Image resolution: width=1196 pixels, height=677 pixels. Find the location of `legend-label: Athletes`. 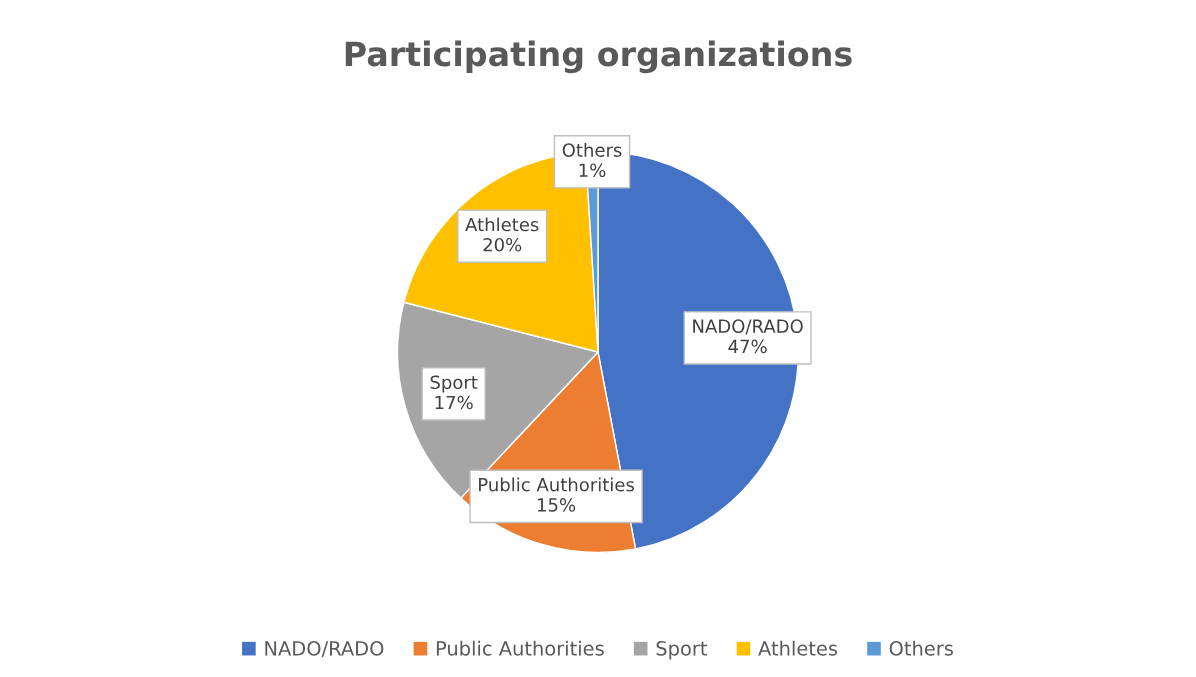

legend-label: Athletes is located at coordinates (798, 648).